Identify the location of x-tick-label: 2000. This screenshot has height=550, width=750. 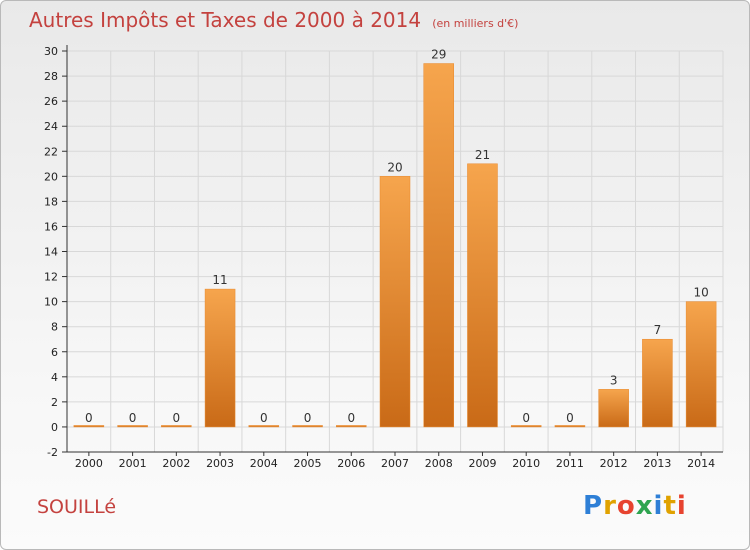
(89, 463).